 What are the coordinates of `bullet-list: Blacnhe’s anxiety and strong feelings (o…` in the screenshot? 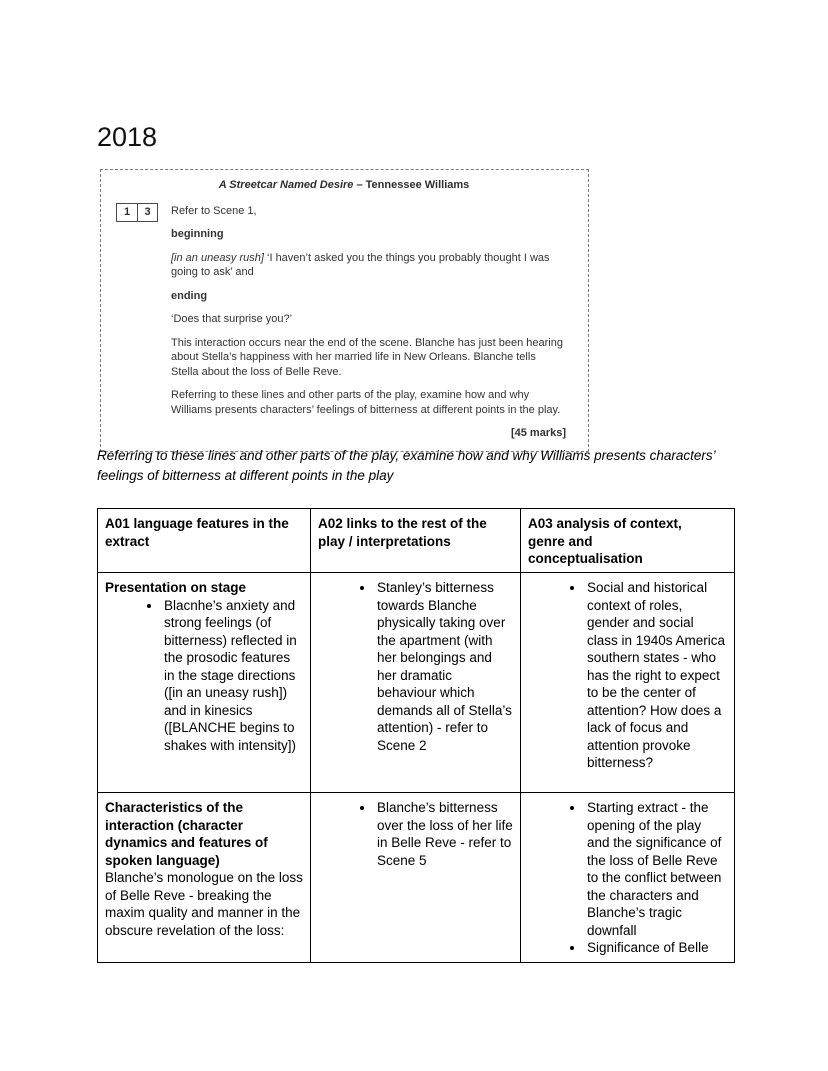 It's located at (204, 676).